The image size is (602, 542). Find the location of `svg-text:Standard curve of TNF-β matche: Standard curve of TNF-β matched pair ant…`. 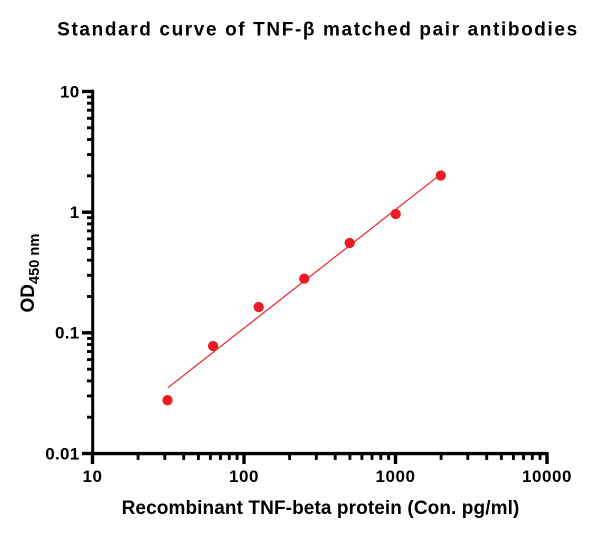

svg-text:Standard curve of TNF-β matche: Standard curve of TNF-β matched pair ant… is located at coordinates (318, 29).